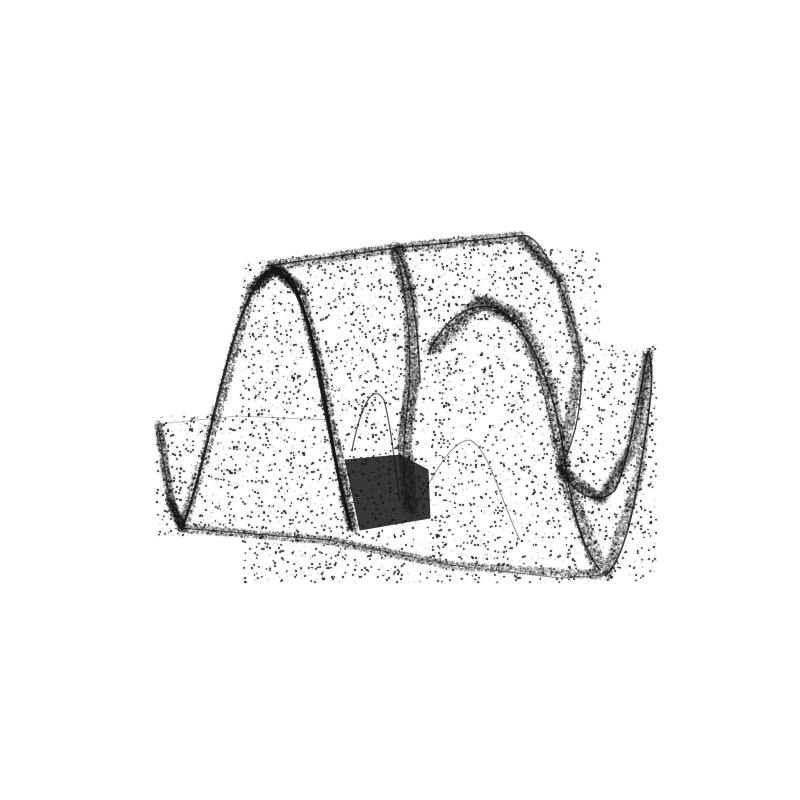  Describe the element at coordinates (244, 482) in the screenshot. I see `left-wing-edge` at that location.